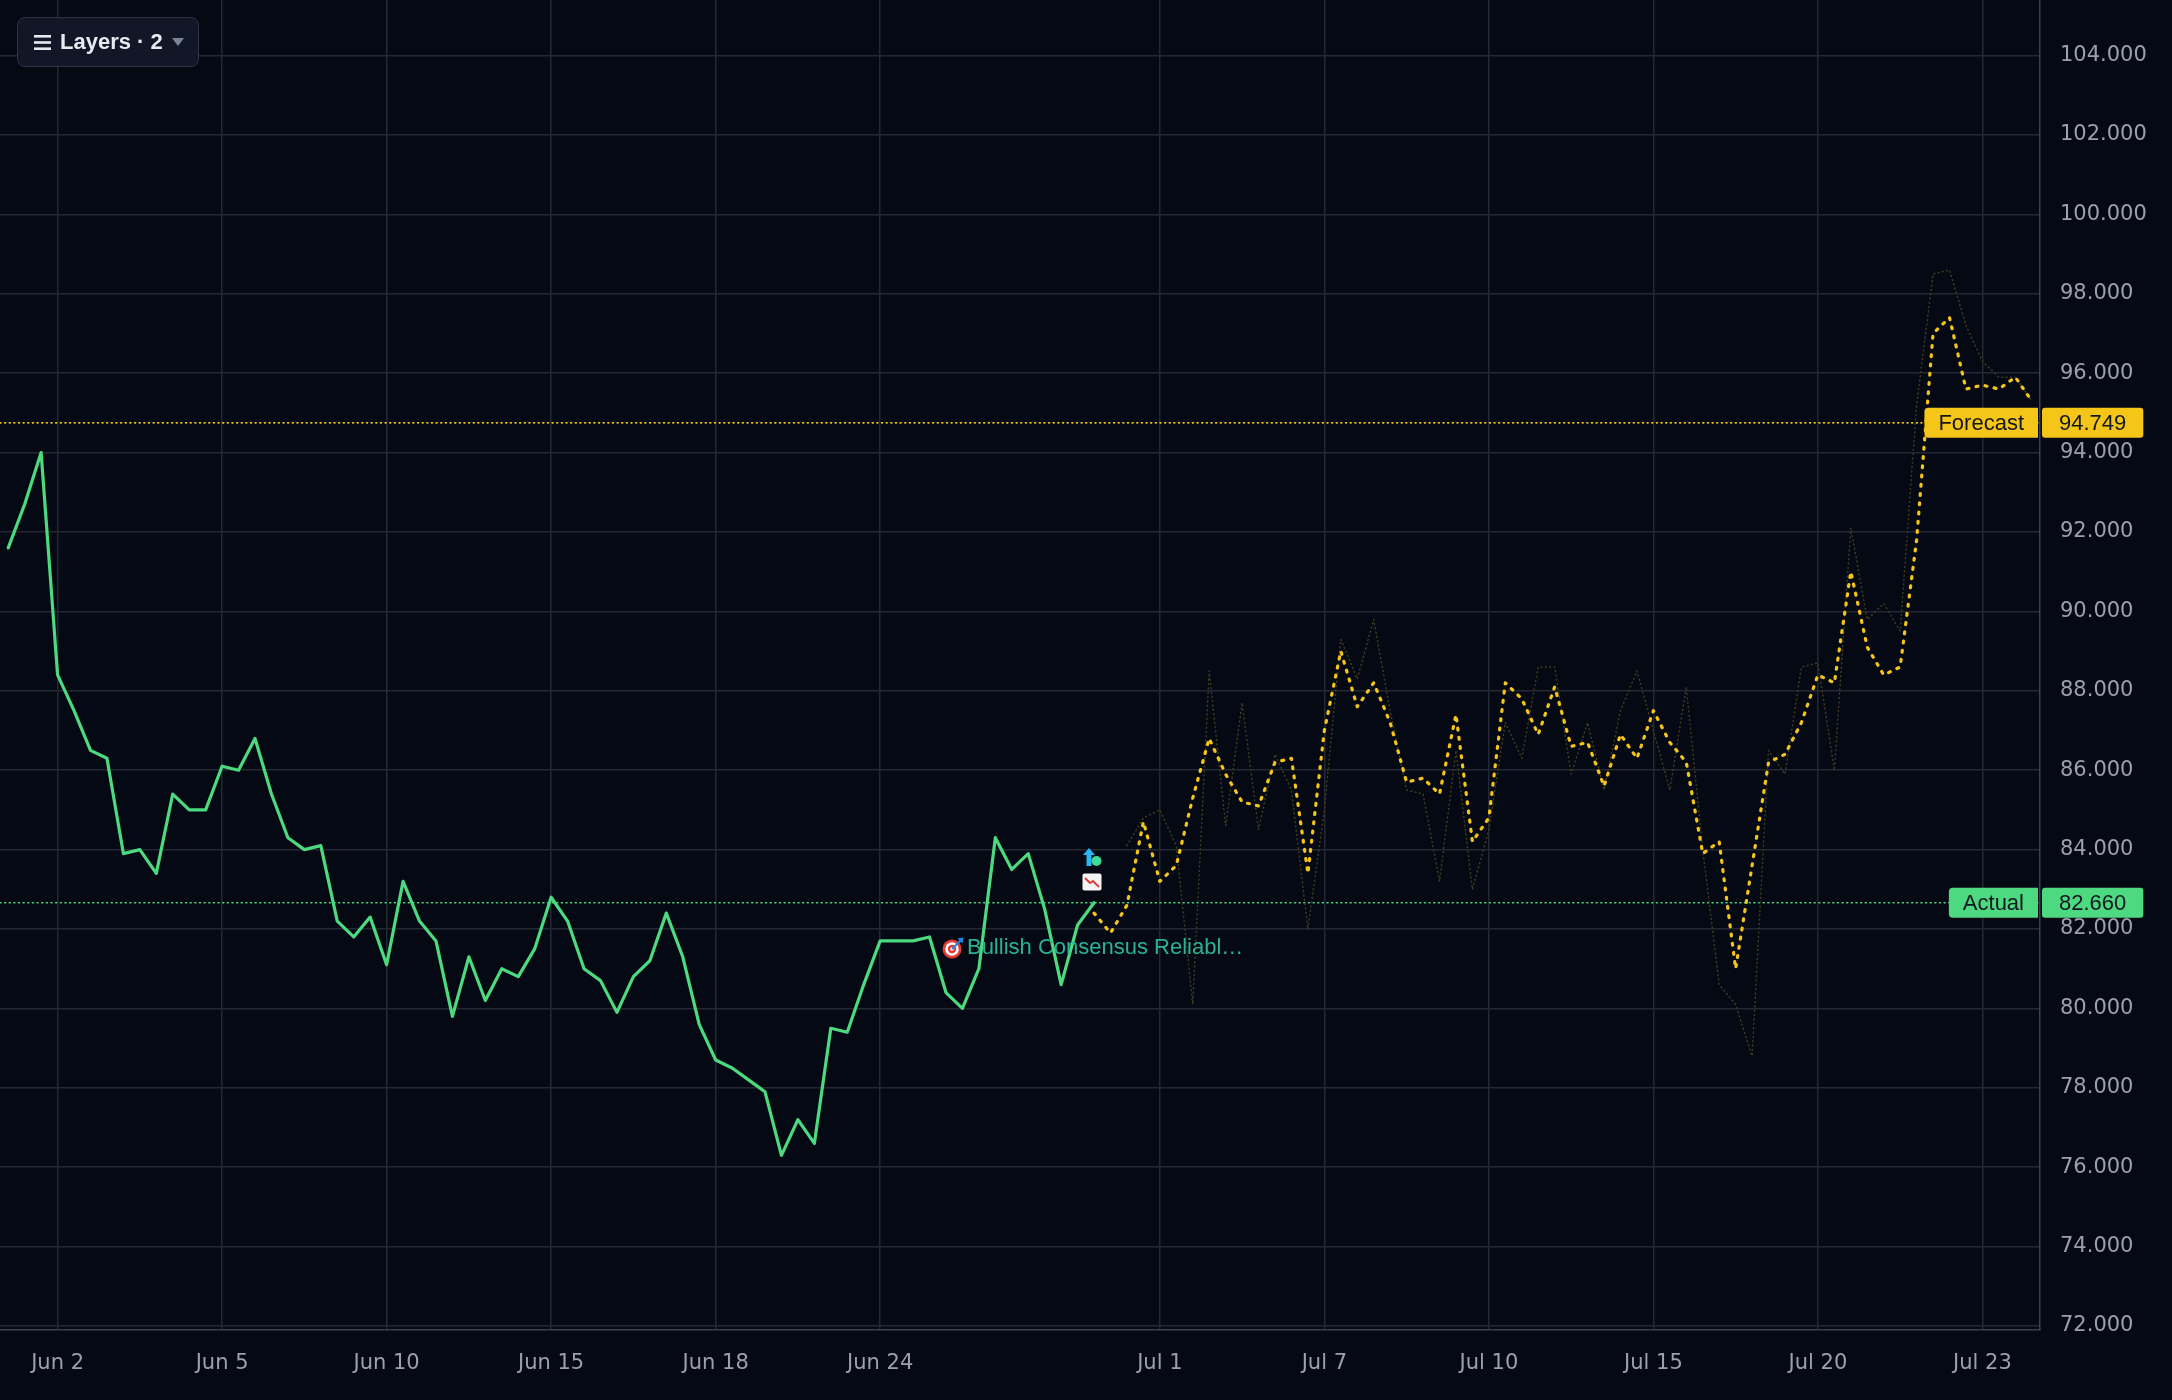 Image resolution: width=2172 pixels, height=1400 pixels. What do you see at coordinates (1981, 422) in the screenshot?
I see `ref-line-label: Forecast` at bounding box center [1981, 422].